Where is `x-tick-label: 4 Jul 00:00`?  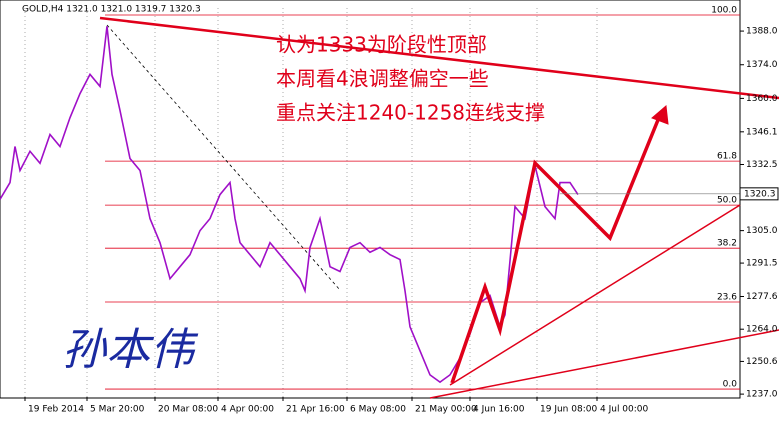
x-tick-label: 4 Jul 00:00 is located at coordinates (624, 410).